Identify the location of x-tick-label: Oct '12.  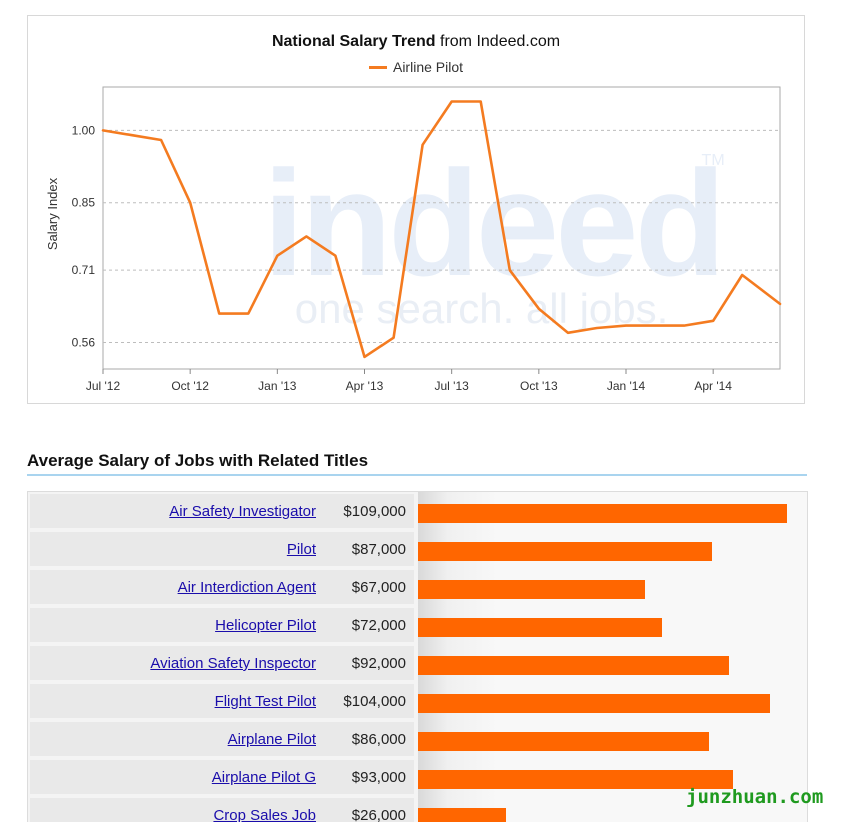
(190, 386).